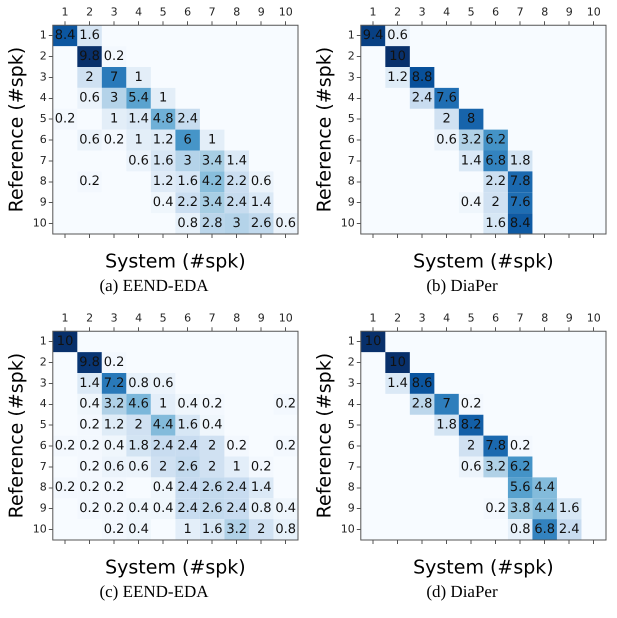 The image size is (617, 618). Describe the element at coordinates (212, 202) in the screenshot. I see `data-label: 3.4` at that location.